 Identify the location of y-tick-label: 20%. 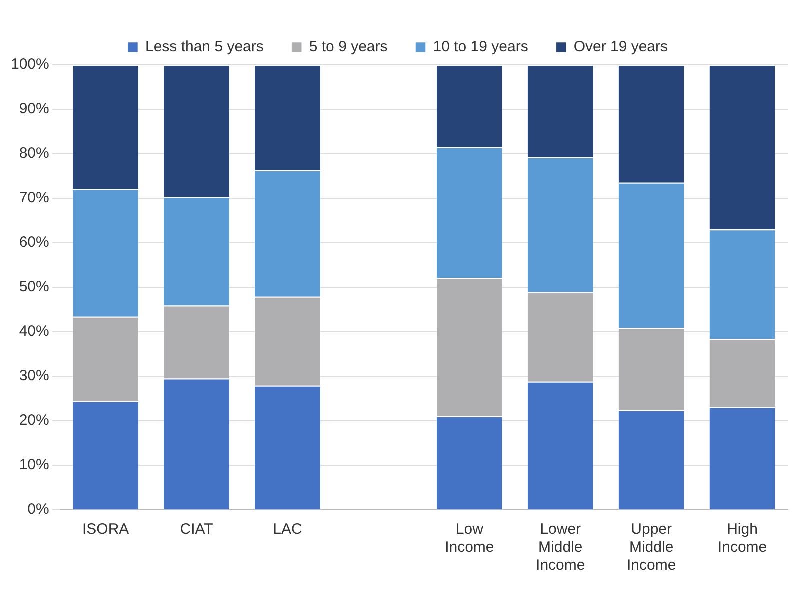
(34, 421).